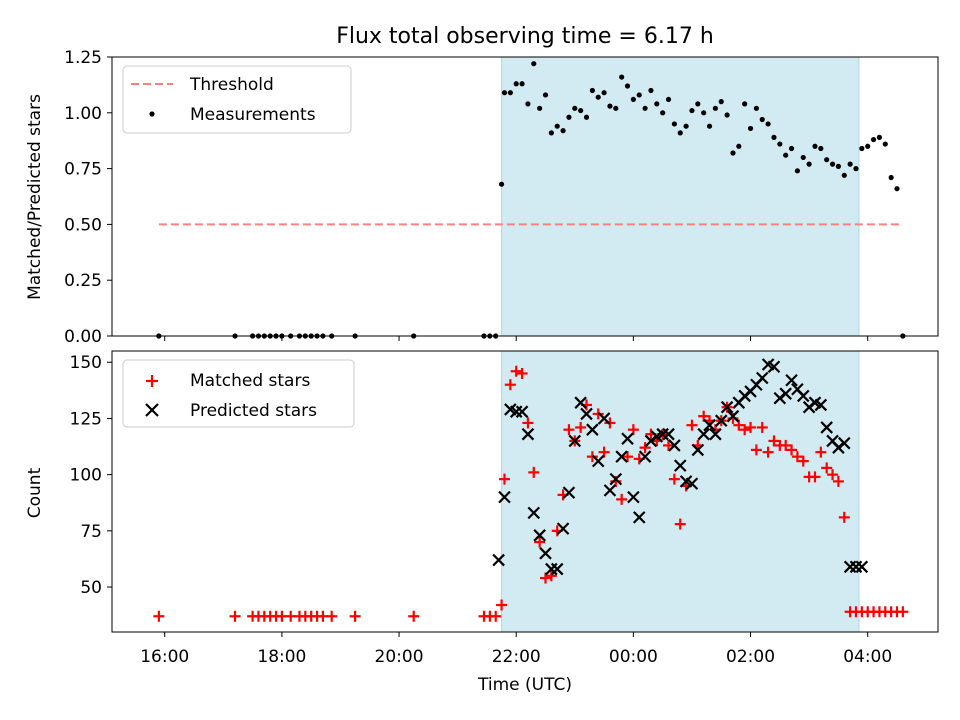 The image size is (960, 720). Describe the element at coordinates (399, 657) in the screenshot. I see `x-tick-label: 20:00` at that location.